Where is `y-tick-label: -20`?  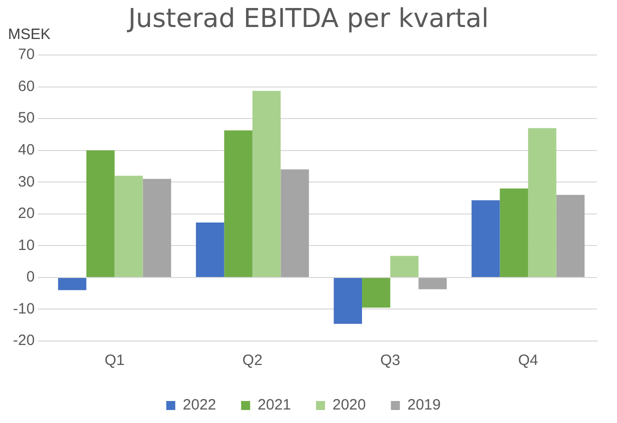
y-tick-label: -20 is located at coordinates (23, 341).